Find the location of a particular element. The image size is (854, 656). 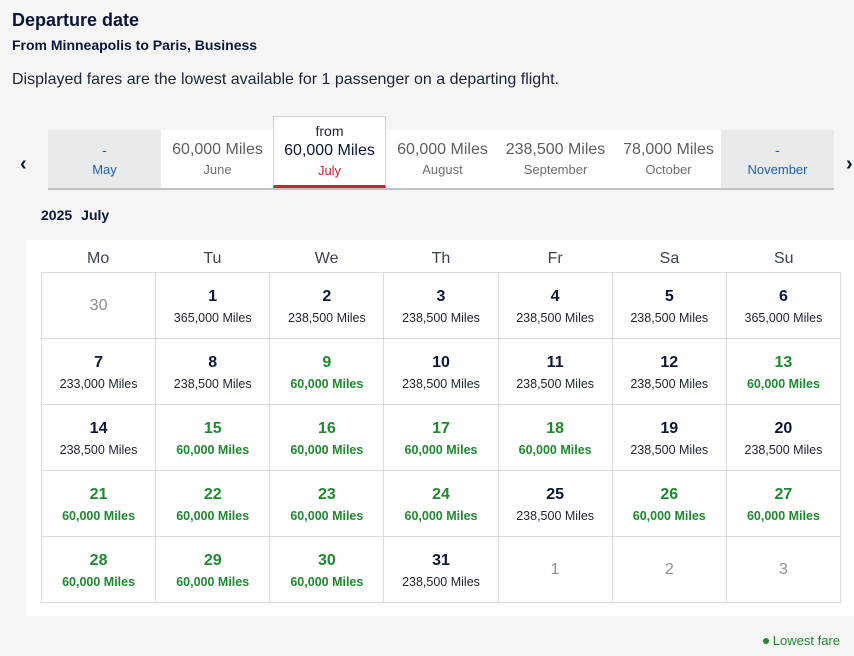

month-fare-prefix: from is located at coordinates (329, 131).